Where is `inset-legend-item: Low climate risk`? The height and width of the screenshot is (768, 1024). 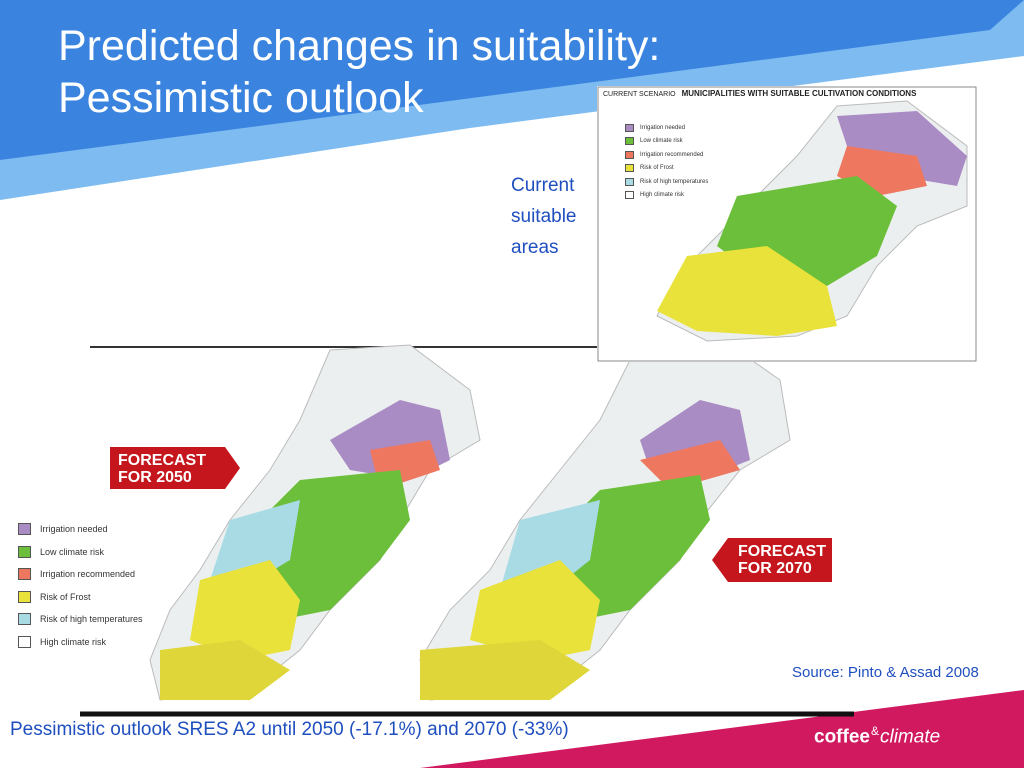
inset-legend-item: Low climate risk is located at coordinates (666, 142).